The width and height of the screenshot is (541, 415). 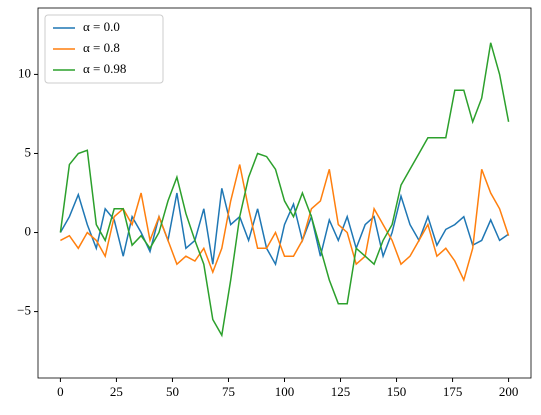 I want to click on x-tick-label: 125, so click(x=341, y=391).